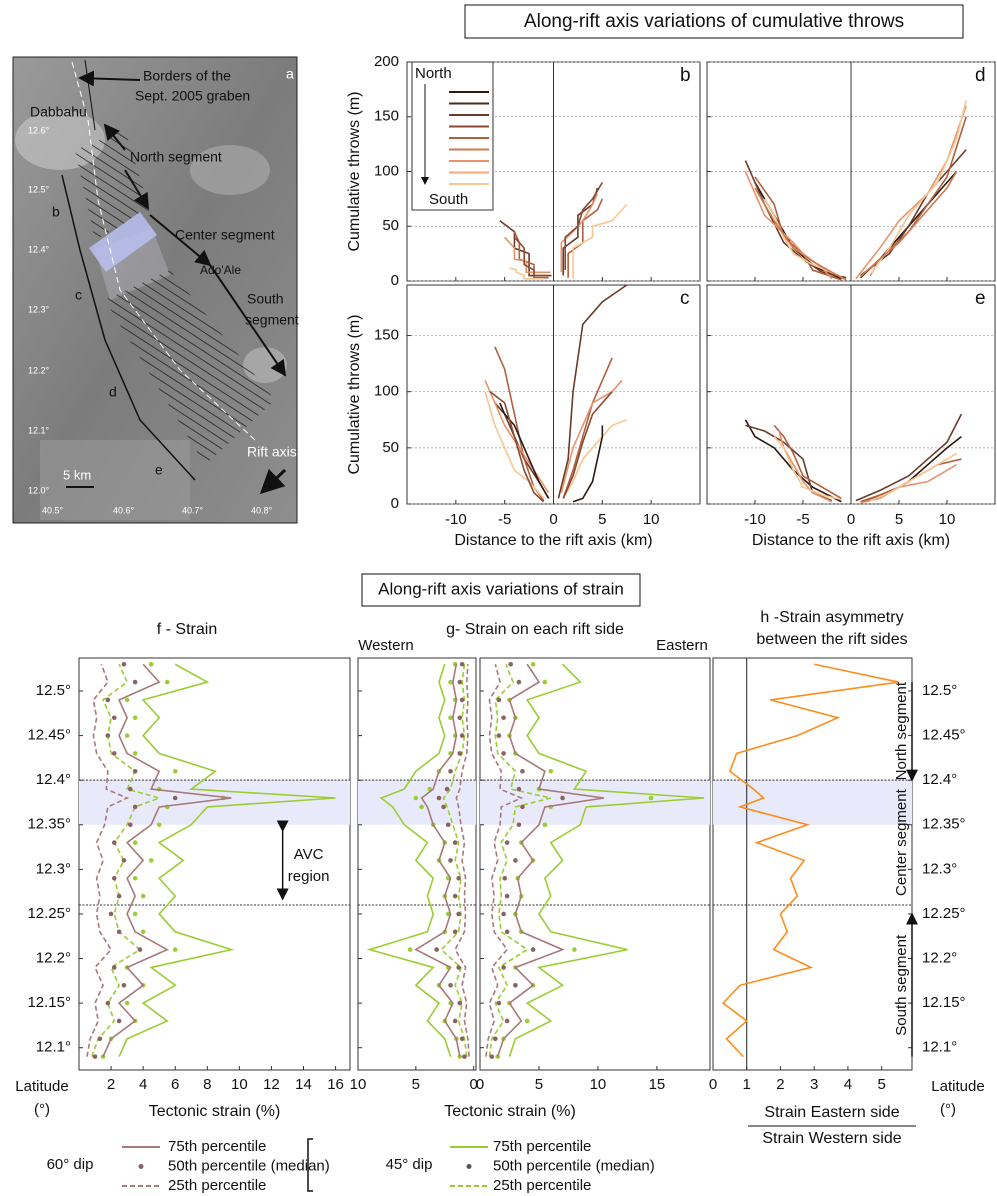  I want to click on annotation: region, so click(309, 876).